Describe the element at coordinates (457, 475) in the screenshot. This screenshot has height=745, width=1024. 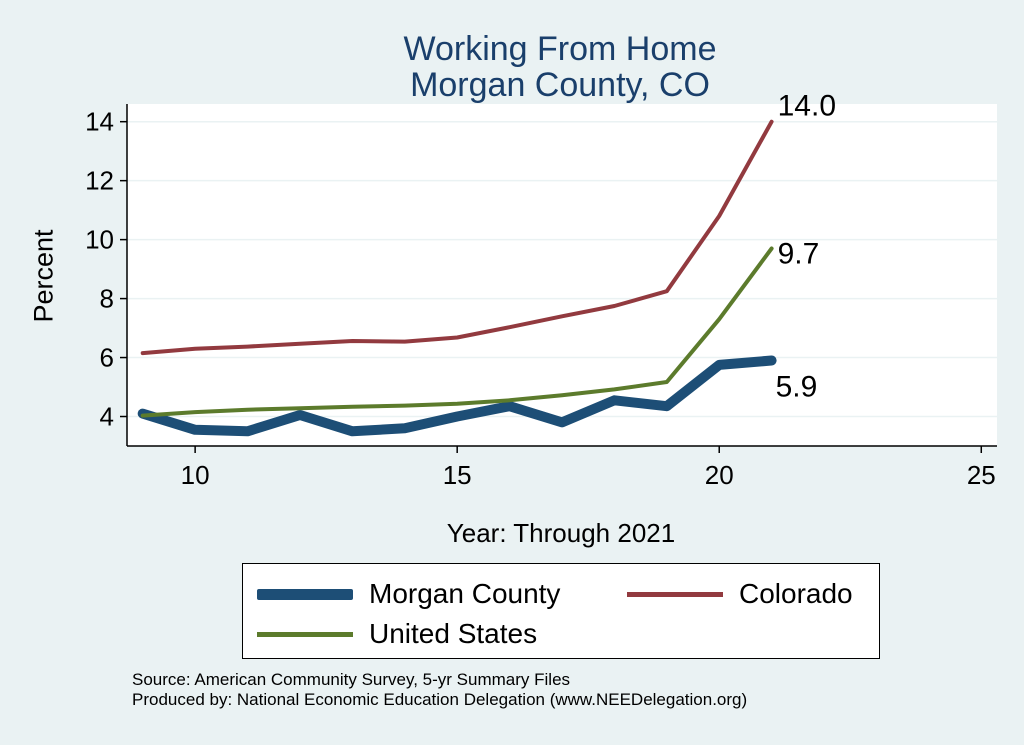
I see `x-tick-label-15: 15` at that location.